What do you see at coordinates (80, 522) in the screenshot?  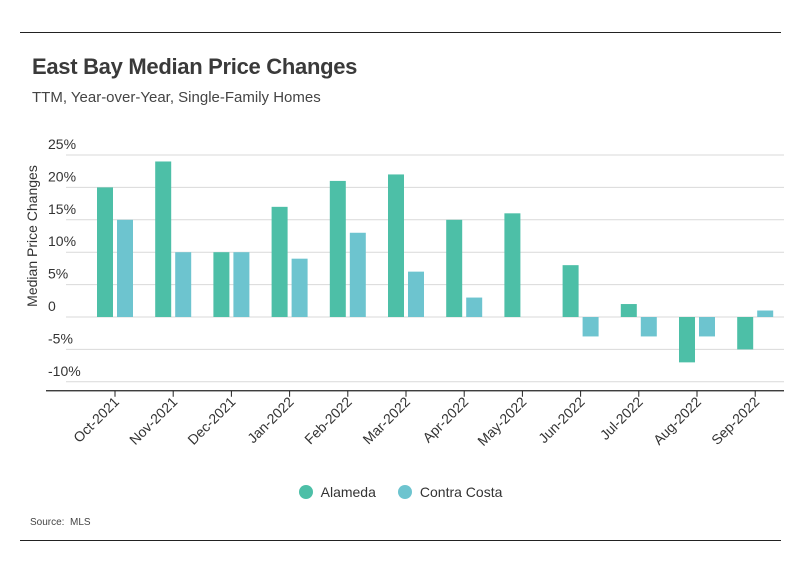 I see `source-value: MLS` at bounding box center [80, 522].